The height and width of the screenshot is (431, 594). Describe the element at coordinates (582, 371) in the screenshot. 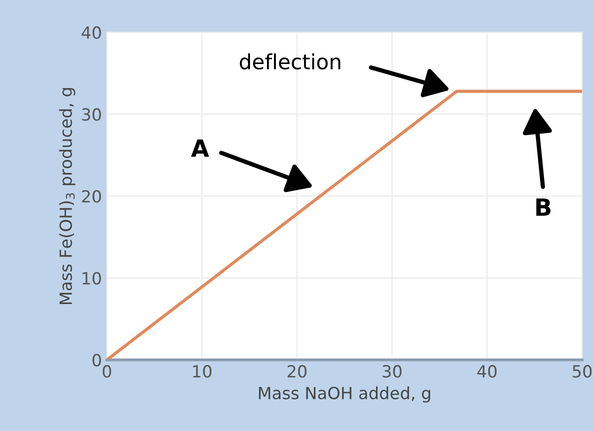

I see `x-tick-label: 50` at that location.